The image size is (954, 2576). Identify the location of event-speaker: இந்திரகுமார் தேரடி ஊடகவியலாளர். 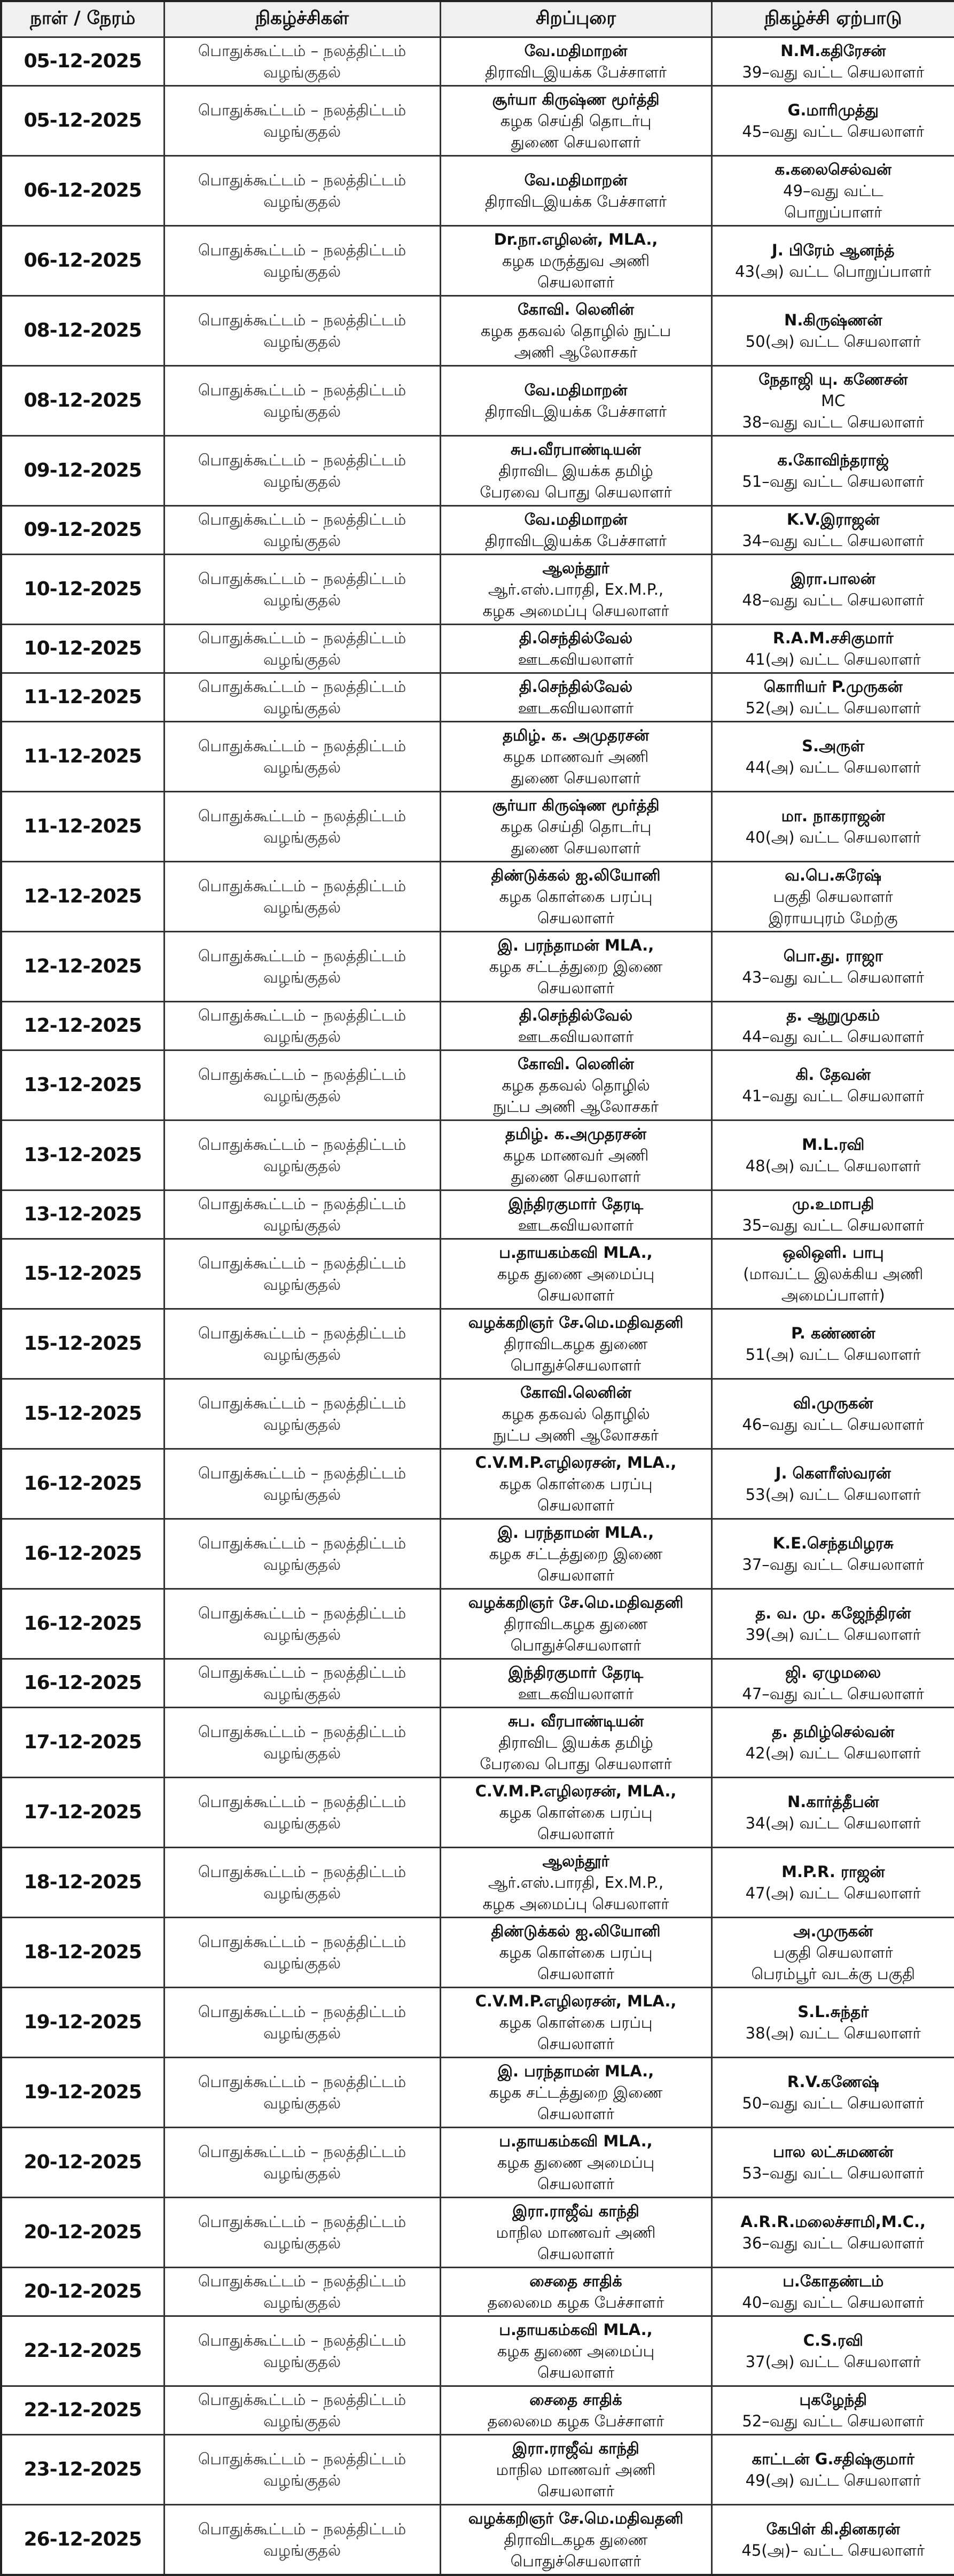
(576, 1683).